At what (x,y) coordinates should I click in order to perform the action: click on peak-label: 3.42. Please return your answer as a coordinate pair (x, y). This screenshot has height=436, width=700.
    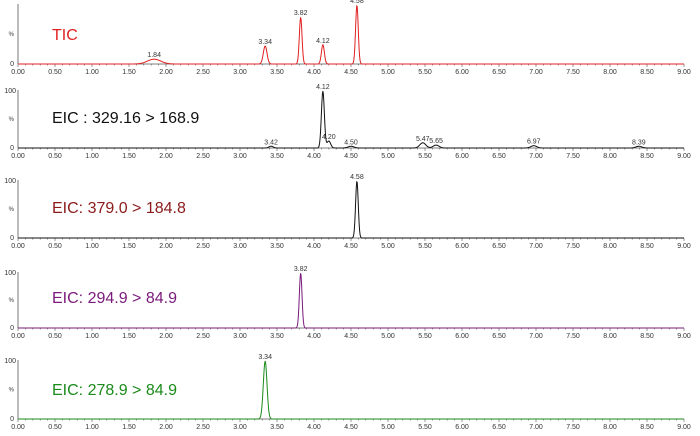
    Looking at the image, I should click on (271, 142).